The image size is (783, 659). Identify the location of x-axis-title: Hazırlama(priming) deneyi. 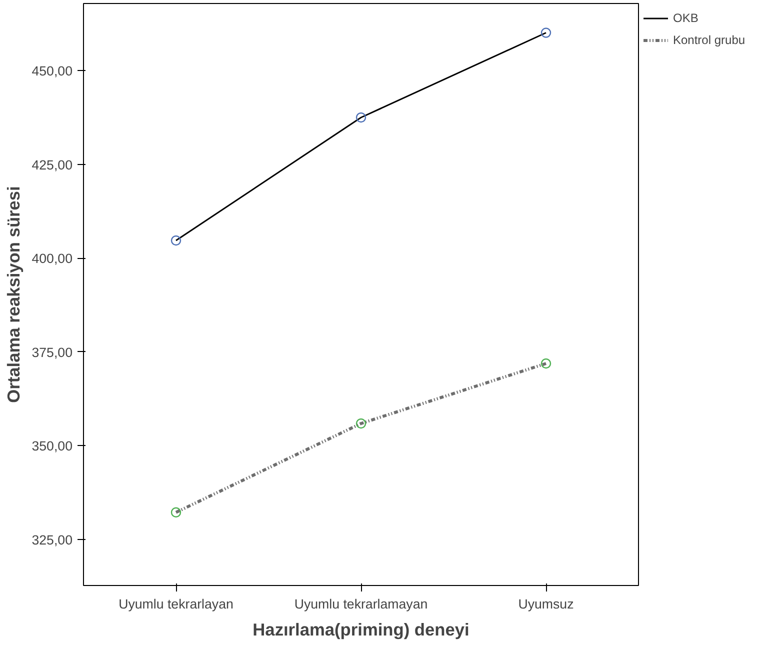
(361, 630).